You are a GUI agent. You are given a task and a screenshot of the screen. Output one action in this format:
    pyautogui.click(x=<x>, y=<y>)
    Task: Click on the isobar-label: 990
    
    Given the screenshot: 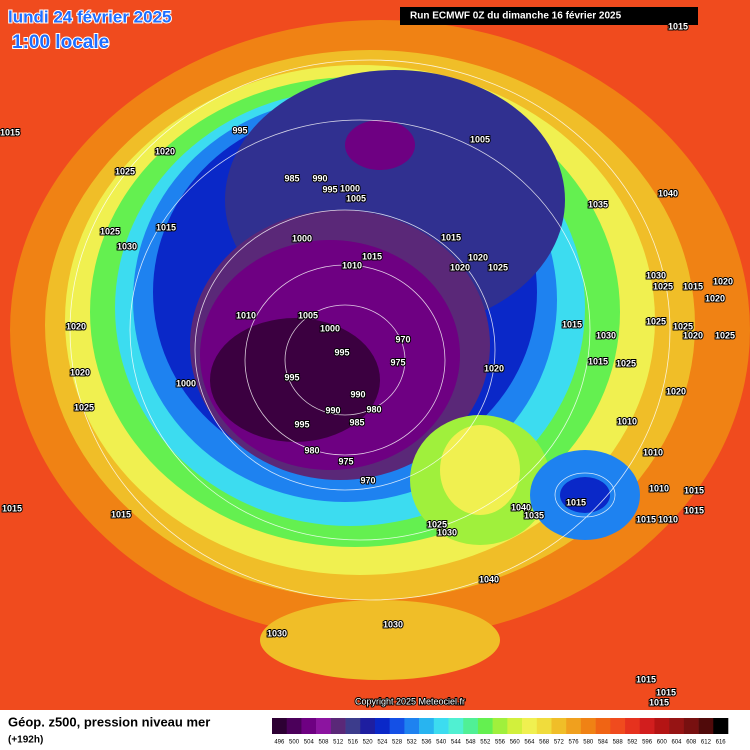 What is the action you would take?
    pyautogui.click(x=357, y=394)
    